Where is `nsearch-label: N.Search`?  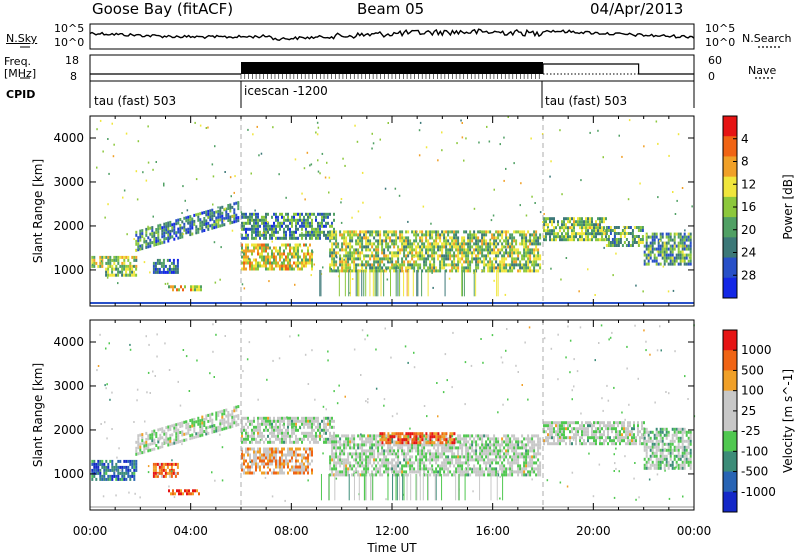 nsearch-label: N.Search is located at coordinates (767, 38).